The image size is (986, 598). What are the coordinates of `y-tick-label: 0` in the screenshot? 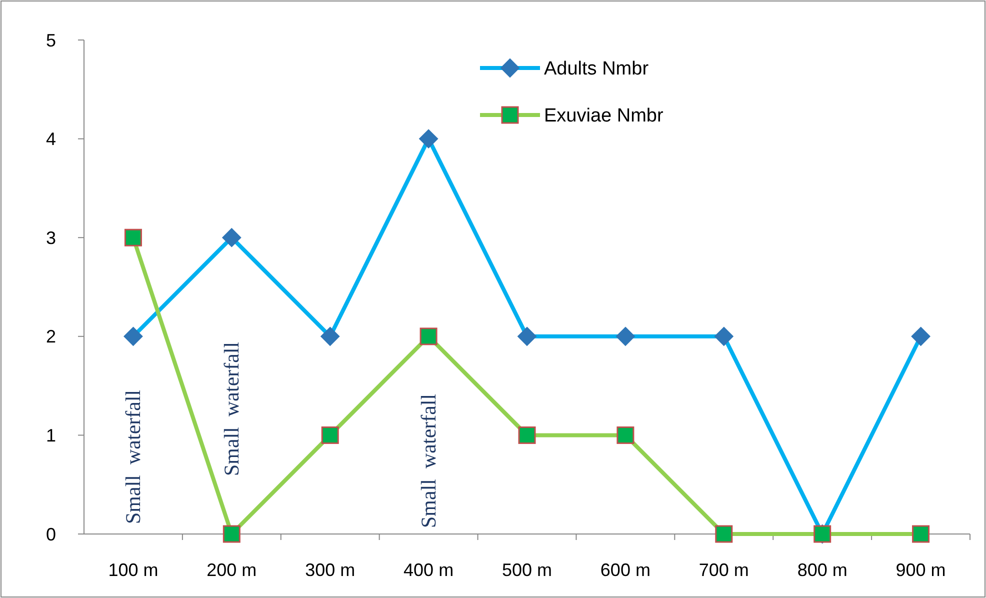 It's located at (51, 534).